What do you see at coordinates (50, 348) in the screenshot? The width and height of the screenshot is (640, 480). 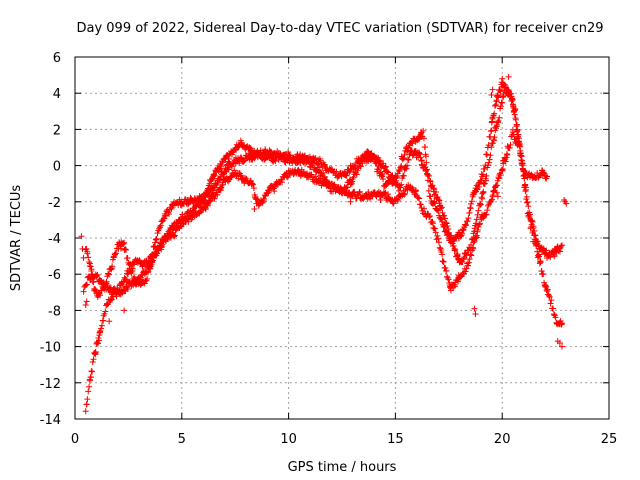 I see `y-tick-label: -10` at bounding box center [50, 348].